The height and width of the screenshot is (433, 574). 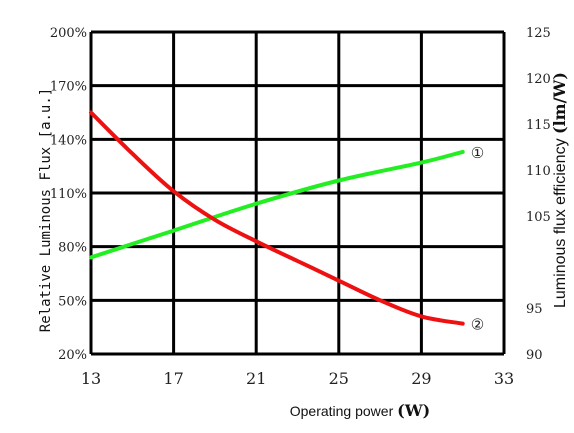 What do you see at coordinates (68, 140) in the screenshot?
I see `y-left-tick-label: 140%` at bounding box center [68, 140].